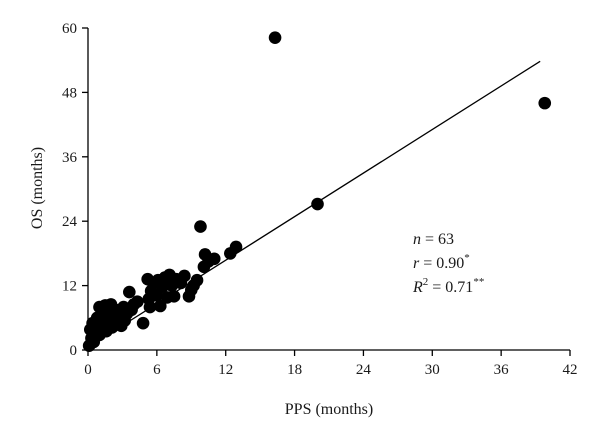 This screenshot has height=434, width=600. Describe the element at coordinates (225, 370) in the screenshot. I see `x-tick-label: 12` at that location.